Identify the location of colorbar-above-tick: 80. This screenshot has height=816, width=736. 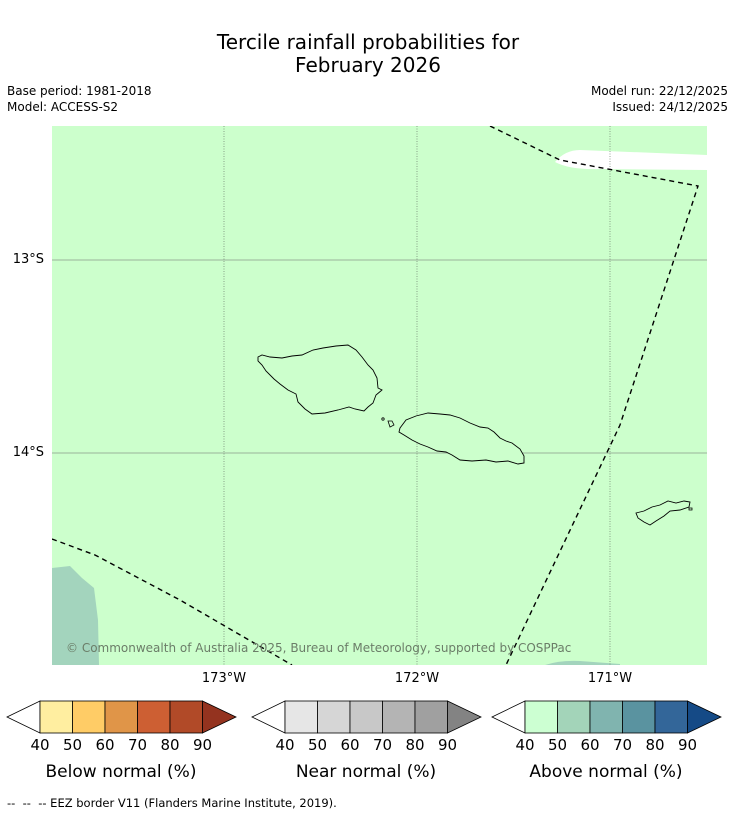
(655, 745).